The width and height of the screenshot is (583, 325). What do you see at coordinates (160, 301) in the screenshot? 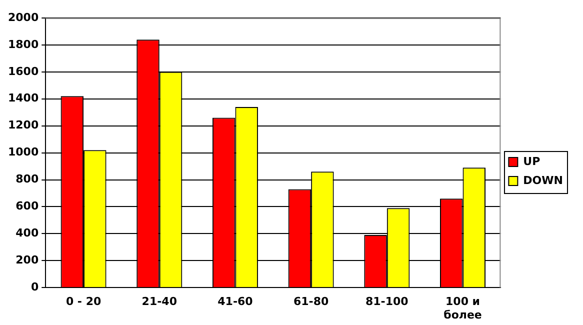
I see `x-tick-label: 21-40` at bounding box center [160, 301].